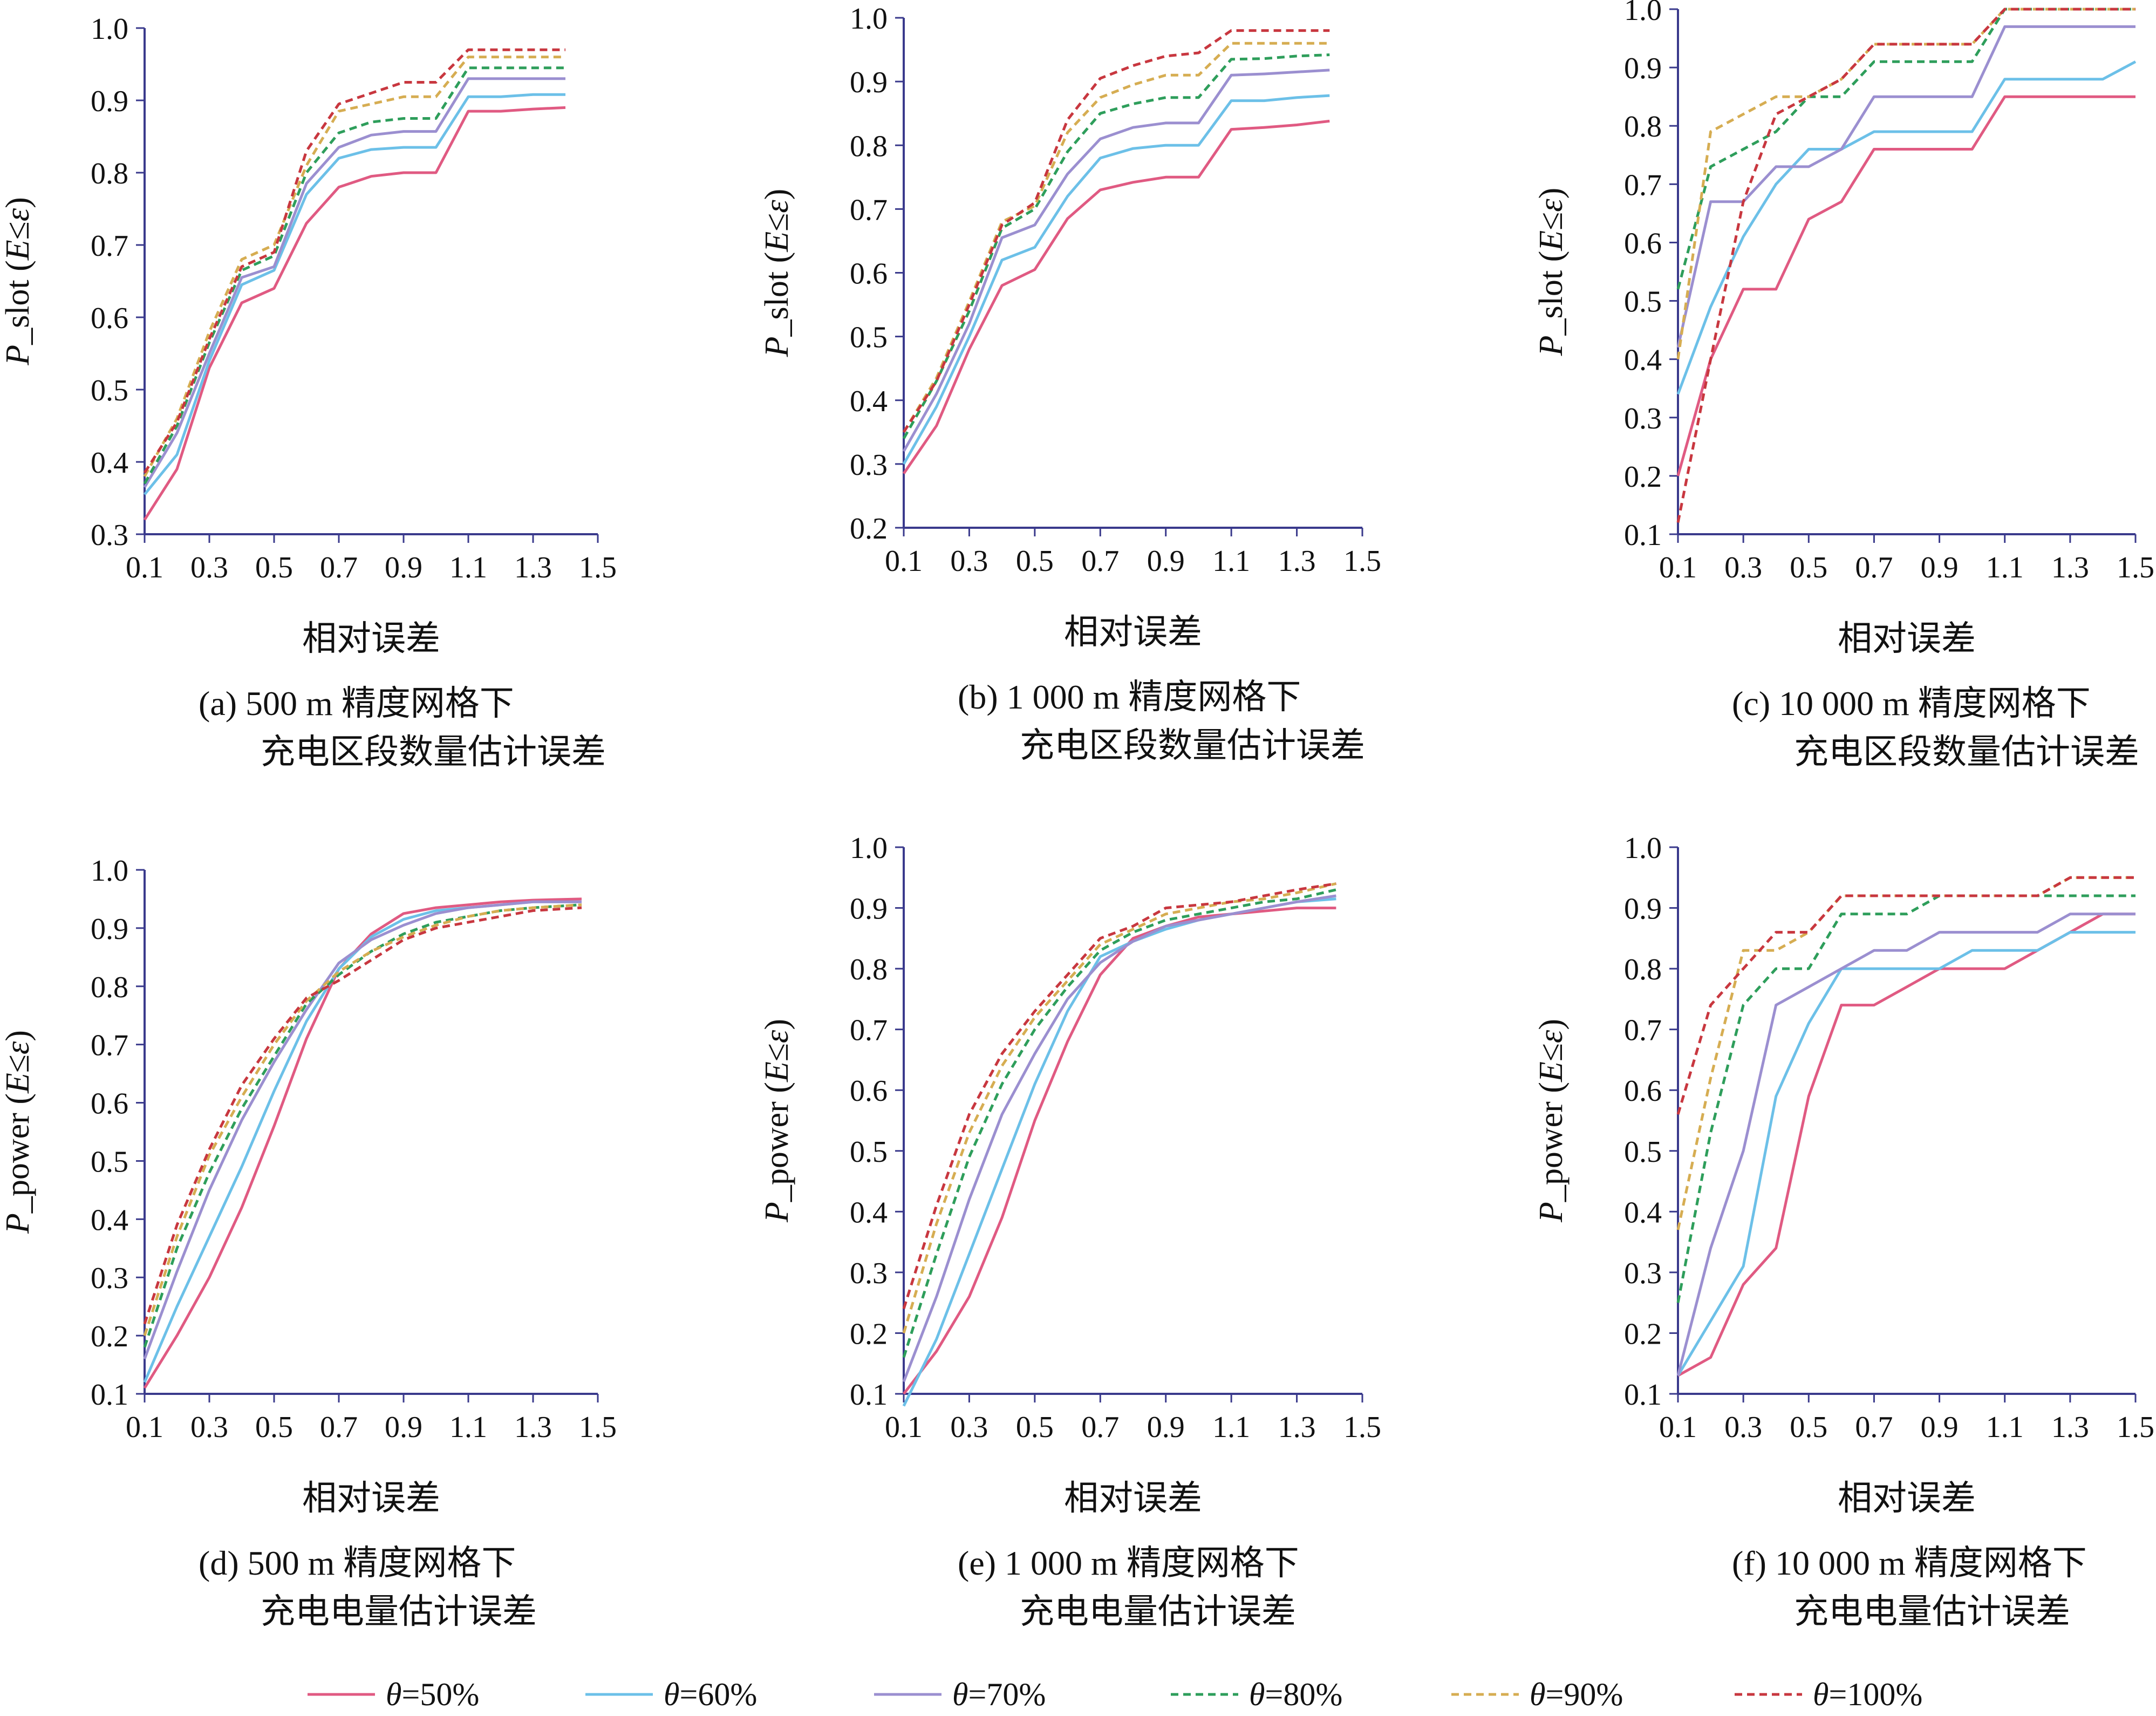 The height and width of the screenshot is (1716, 2156). I want to click on legend: θ=50% θ=60% θ=70% θ=80% θ=90% θ=100%, so click(1115, 1694).